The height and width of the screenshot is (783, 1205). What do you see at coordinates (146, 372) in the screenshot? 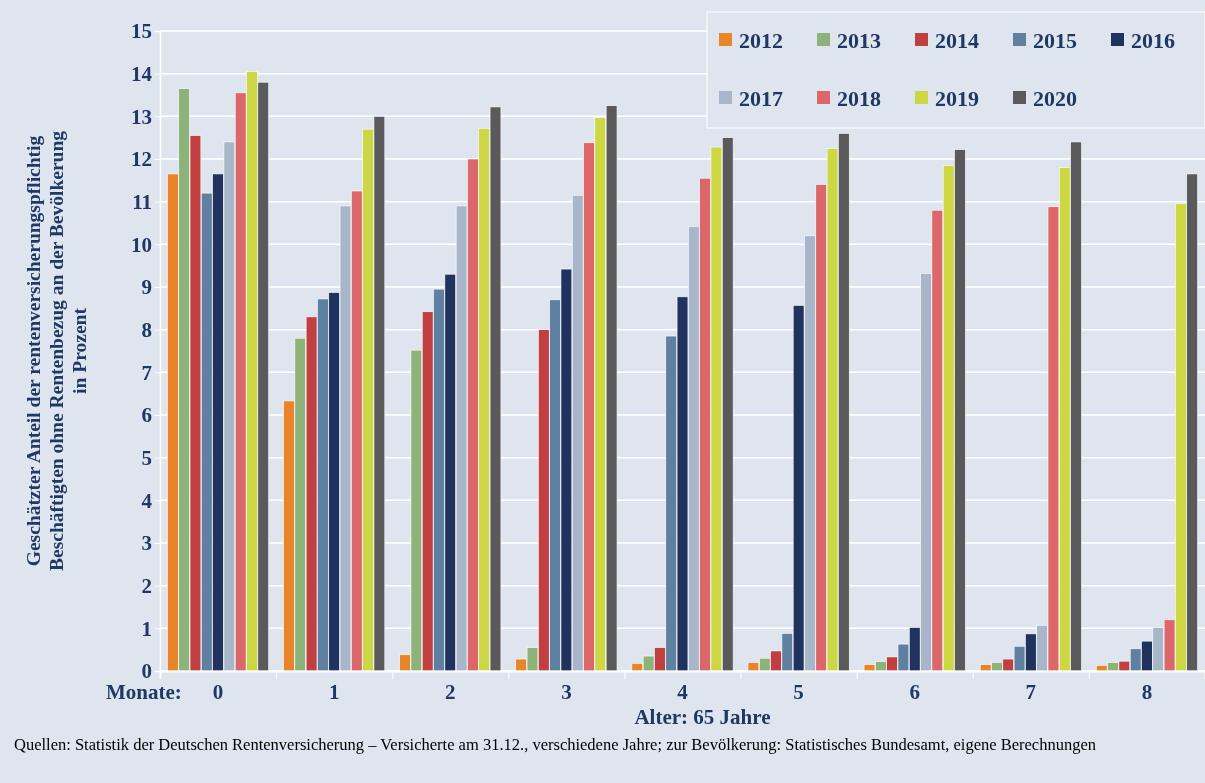
I see `y-tick-label: 7` at bounding box center [146, 372].